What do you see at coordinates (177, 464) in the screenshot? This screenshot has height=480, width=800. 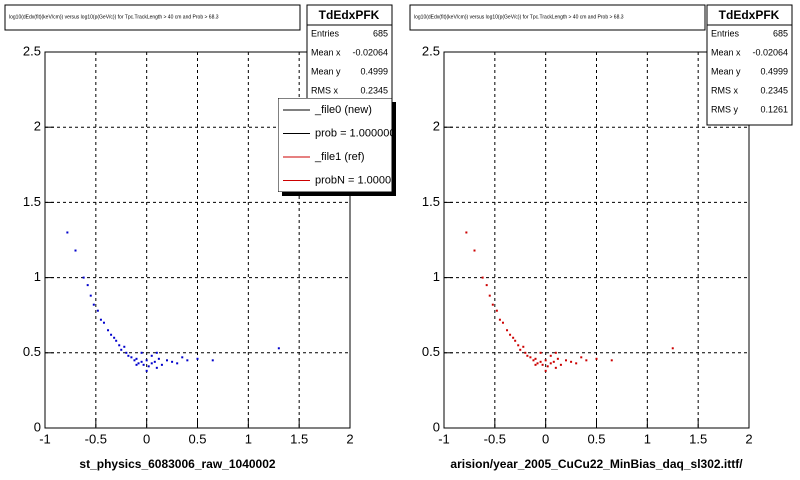 I see `x-axis-label: st_physics_6083006_raw_1040002` at bounding box center [177, 464].